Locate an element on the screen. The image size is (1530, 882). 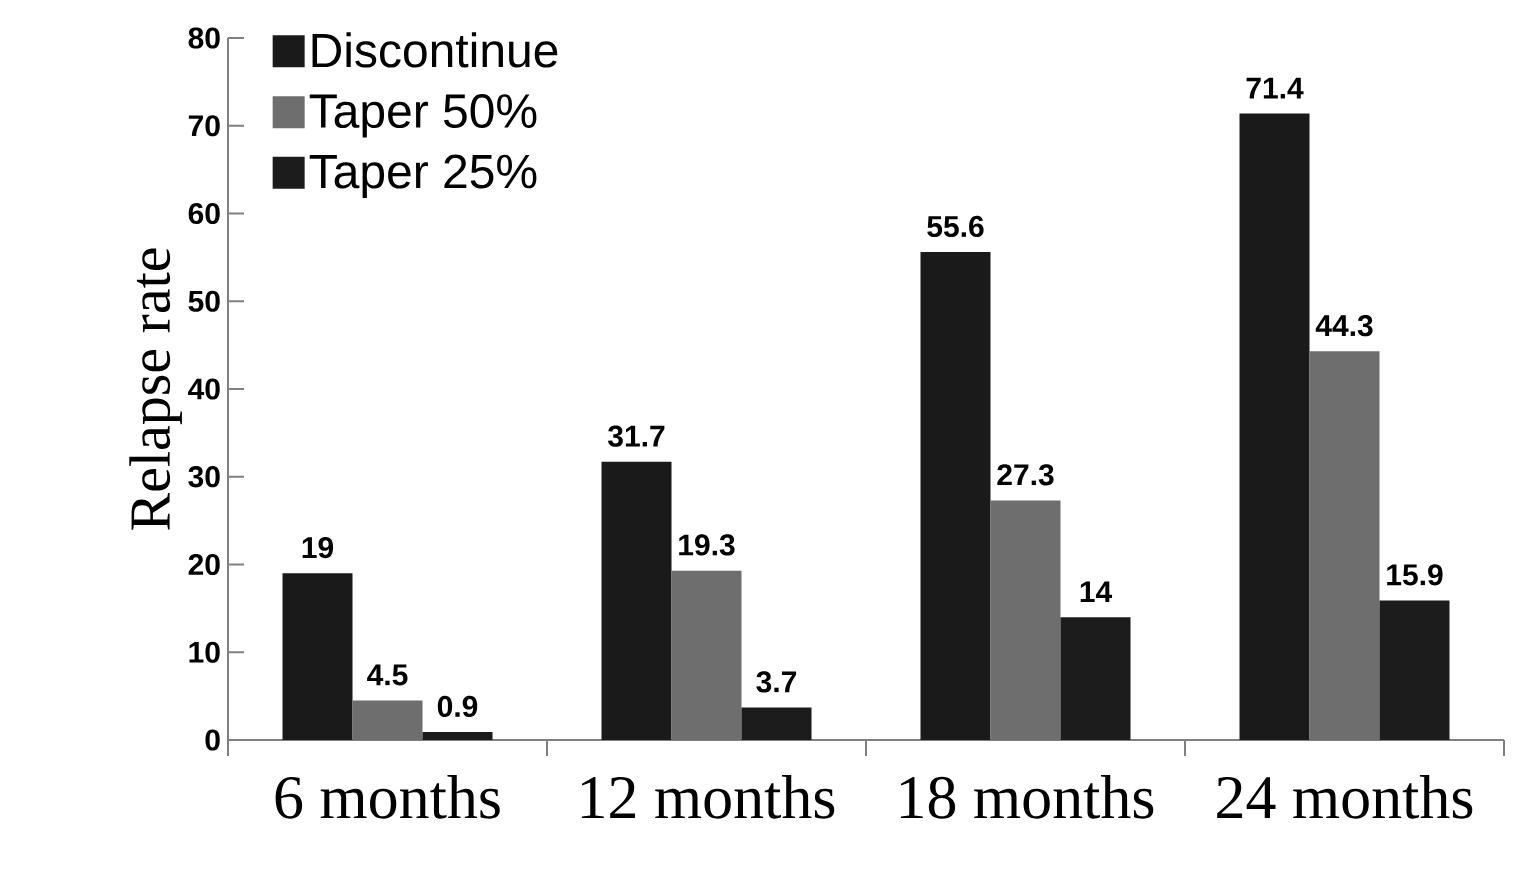
data-label: 27.3 is located at coordinates (1025, 475).